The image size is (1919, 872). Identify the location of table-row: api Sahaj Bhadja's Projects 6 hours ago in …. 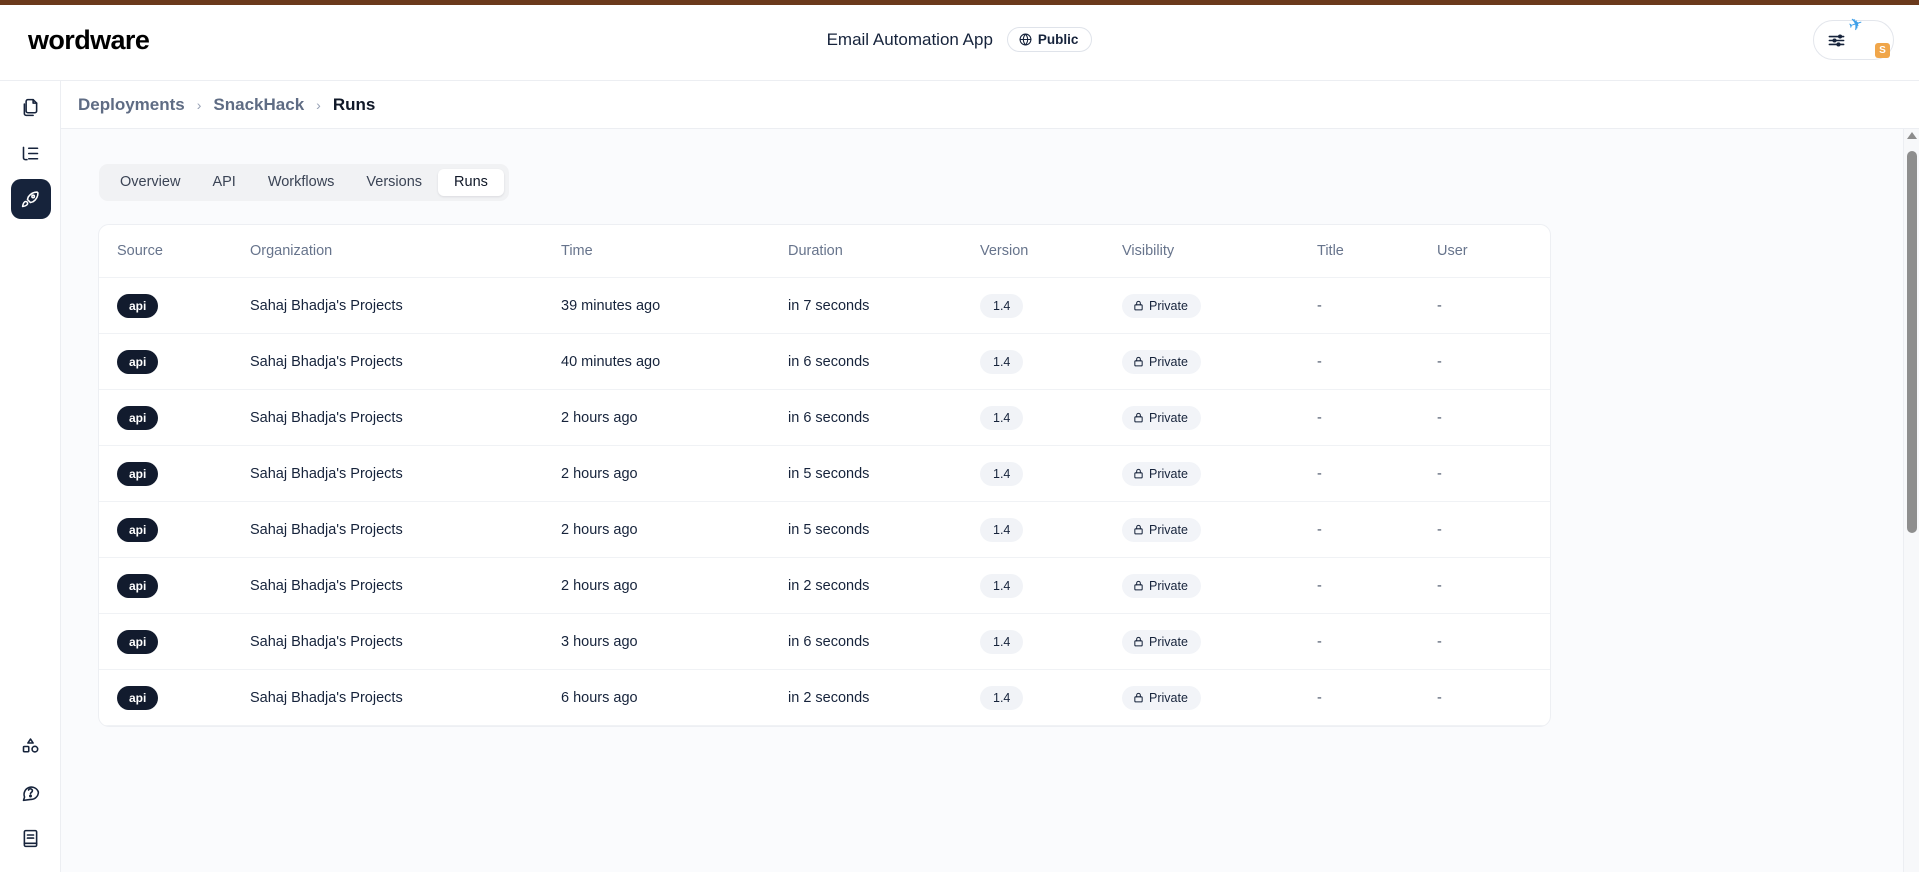
(824, 698).